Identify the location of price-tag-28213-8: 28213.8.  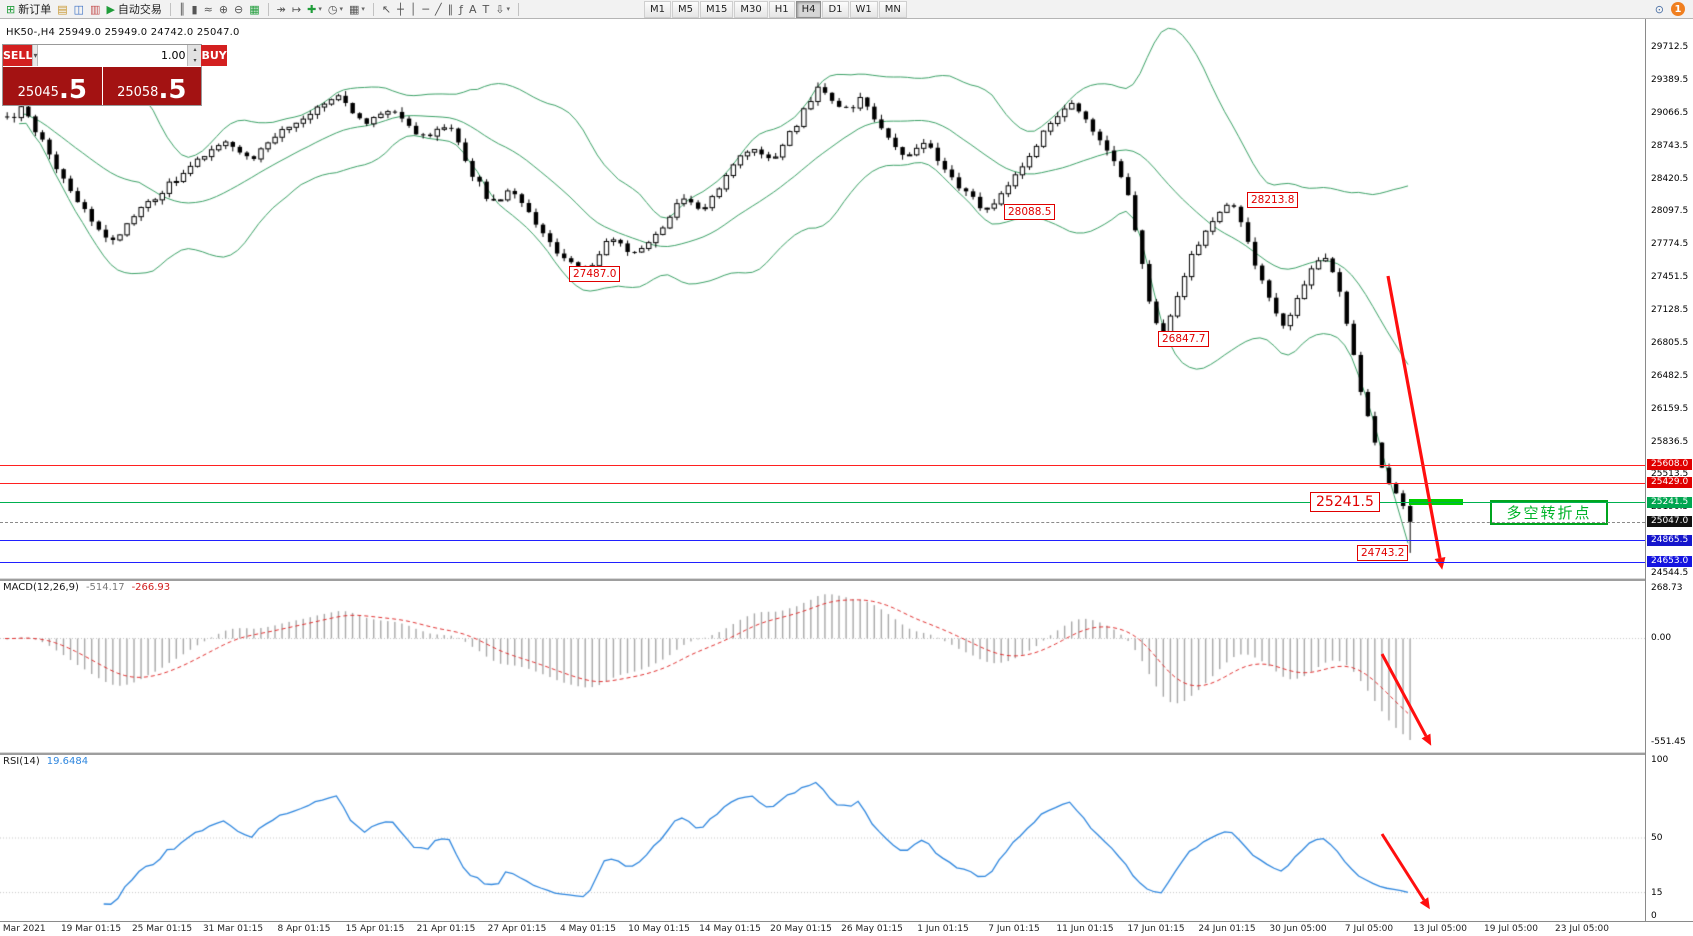
(1273, 200).